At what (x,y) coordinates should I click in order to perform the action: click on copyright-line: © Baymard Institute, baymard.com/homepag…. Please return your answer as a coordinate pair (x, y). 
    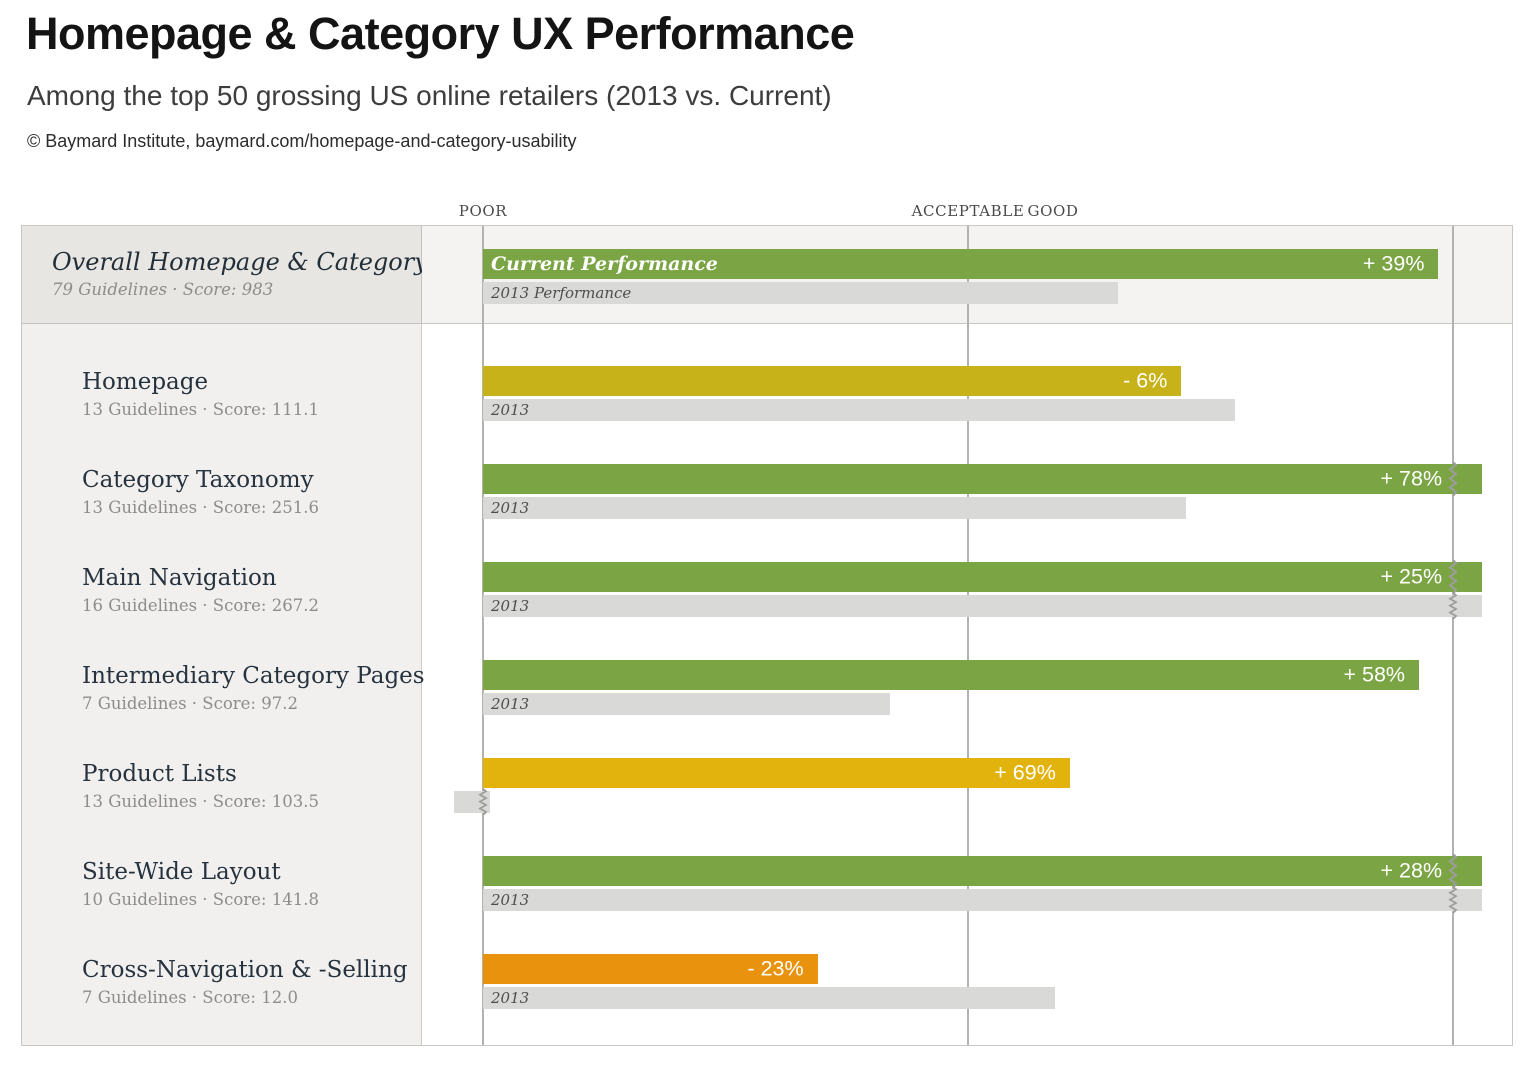
    Looking at the image, I should click on (302, 141).